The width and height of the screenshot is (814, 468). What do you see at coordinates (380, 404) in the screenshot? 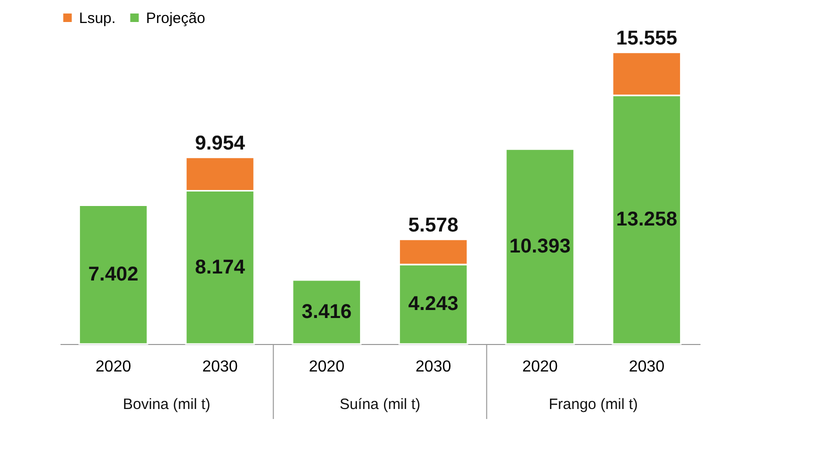
I see `text: Suína (mil t)` at bounding box center [380, 404].